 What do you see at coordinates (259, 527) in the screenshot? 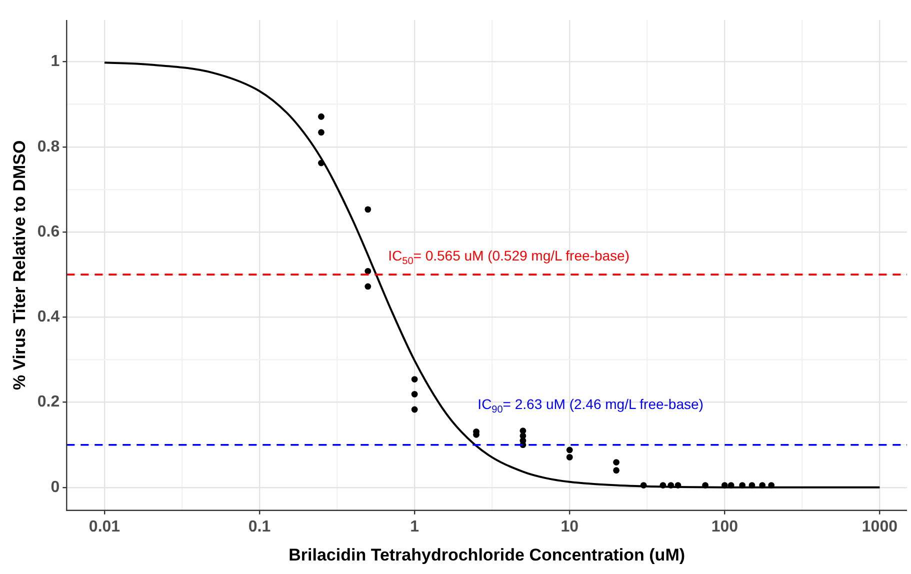
I see `x-tick-label: 0.1` at bounding box center [259, 527].